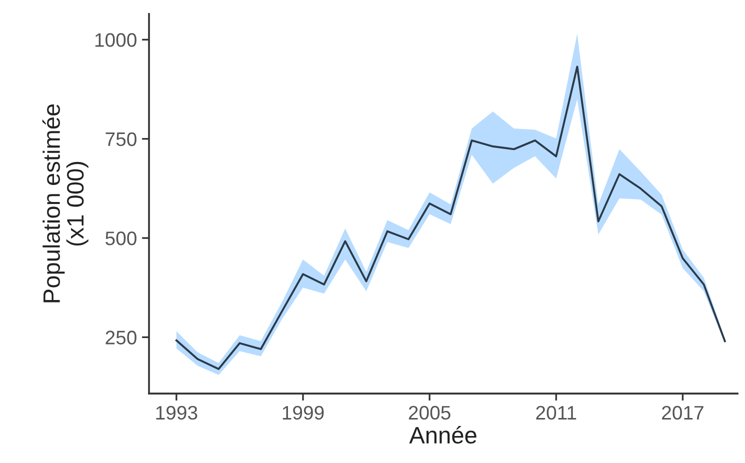 The height and width of the screenshot is (463, 745). What do you see at coordinates (121, 139) in the screenshot?
I see `y-tick-label: 750` at bounding box center [121, 139].